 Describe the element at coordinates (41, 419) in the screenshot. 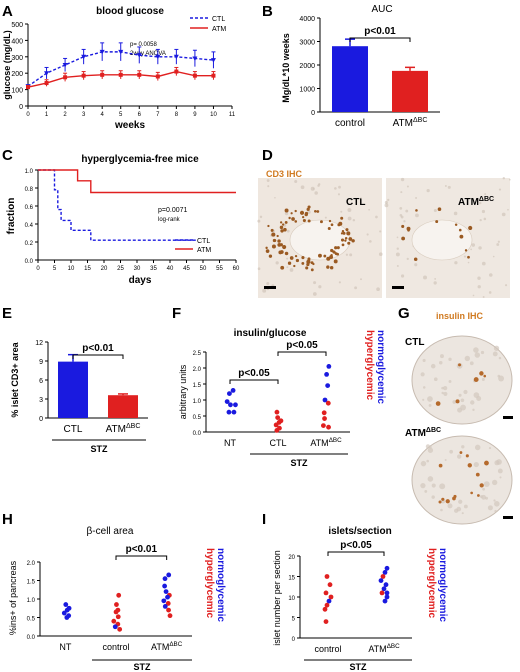

I see `chart-e-y-tick-label: 0` at that location.